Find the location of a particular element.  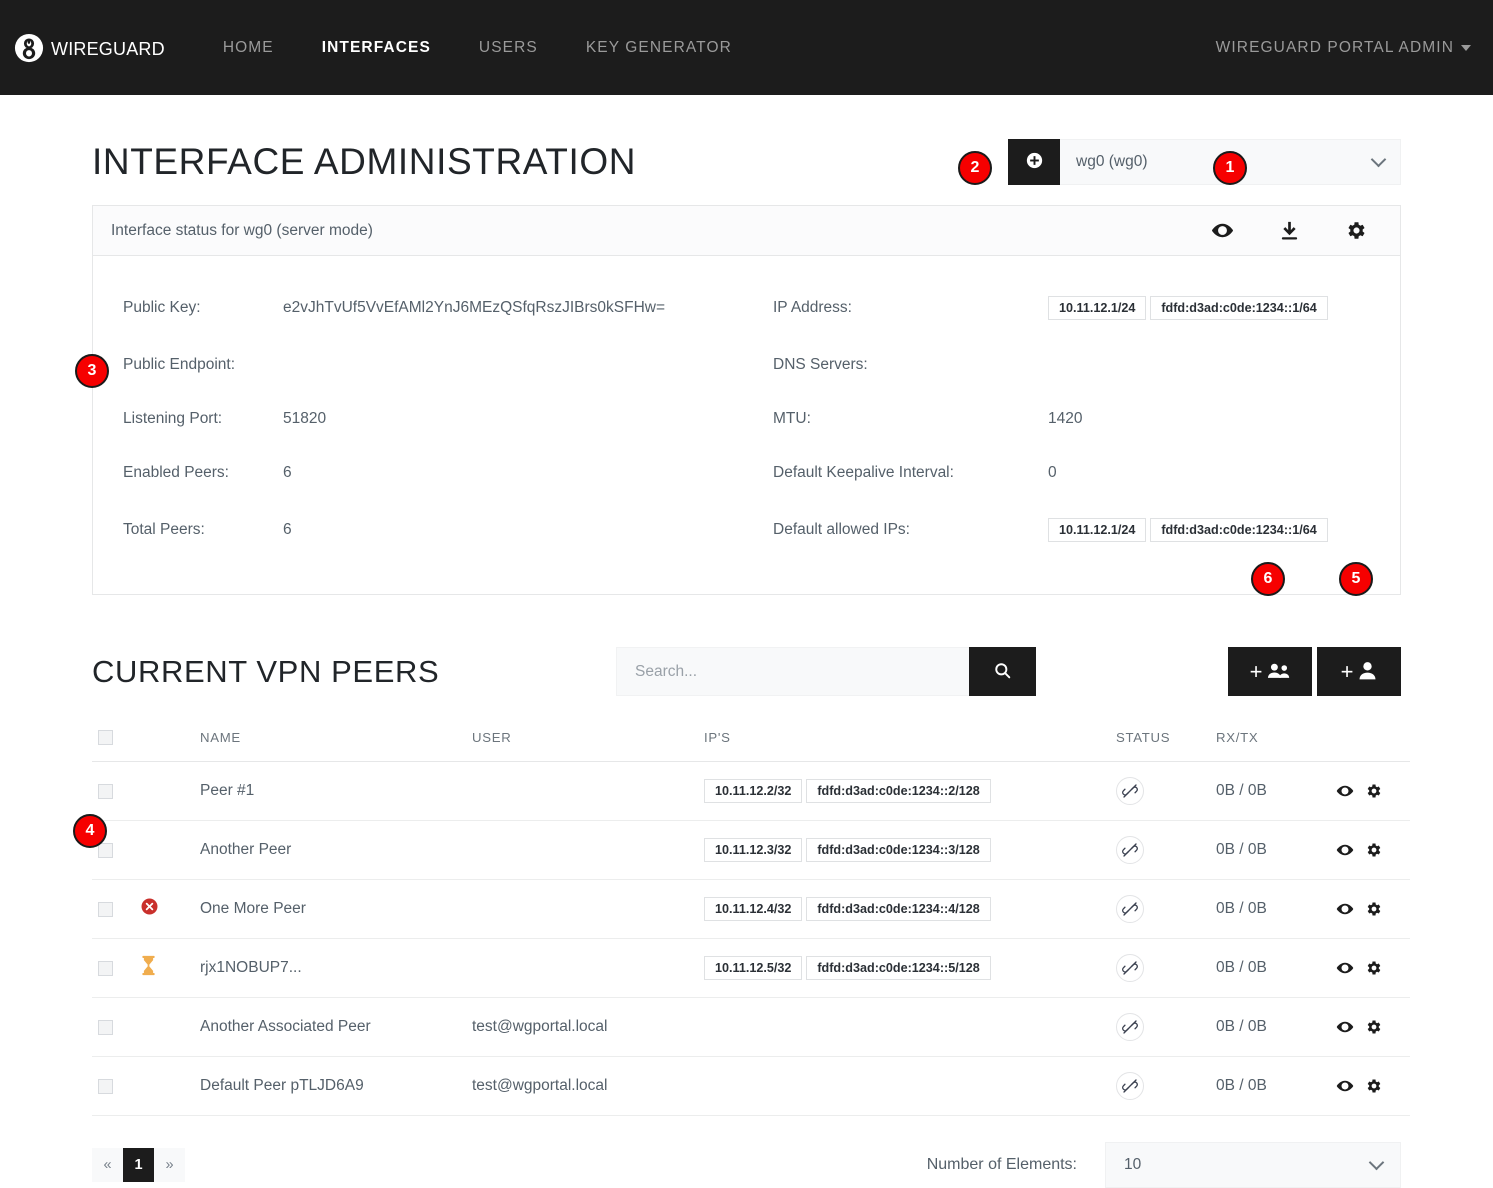

nav-item-home: Home is located at coordinates (248, 47).